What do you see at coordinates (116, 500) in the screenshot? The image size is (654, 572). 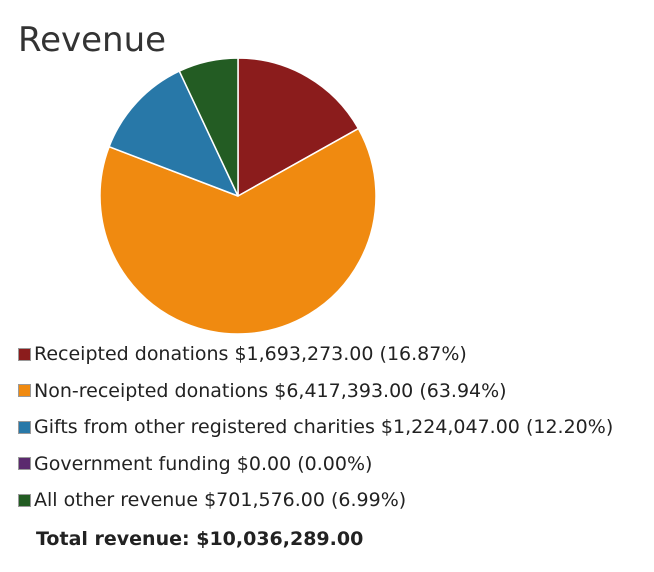 I see `legend-label: All other revenue` at bounding box center [116, 500].